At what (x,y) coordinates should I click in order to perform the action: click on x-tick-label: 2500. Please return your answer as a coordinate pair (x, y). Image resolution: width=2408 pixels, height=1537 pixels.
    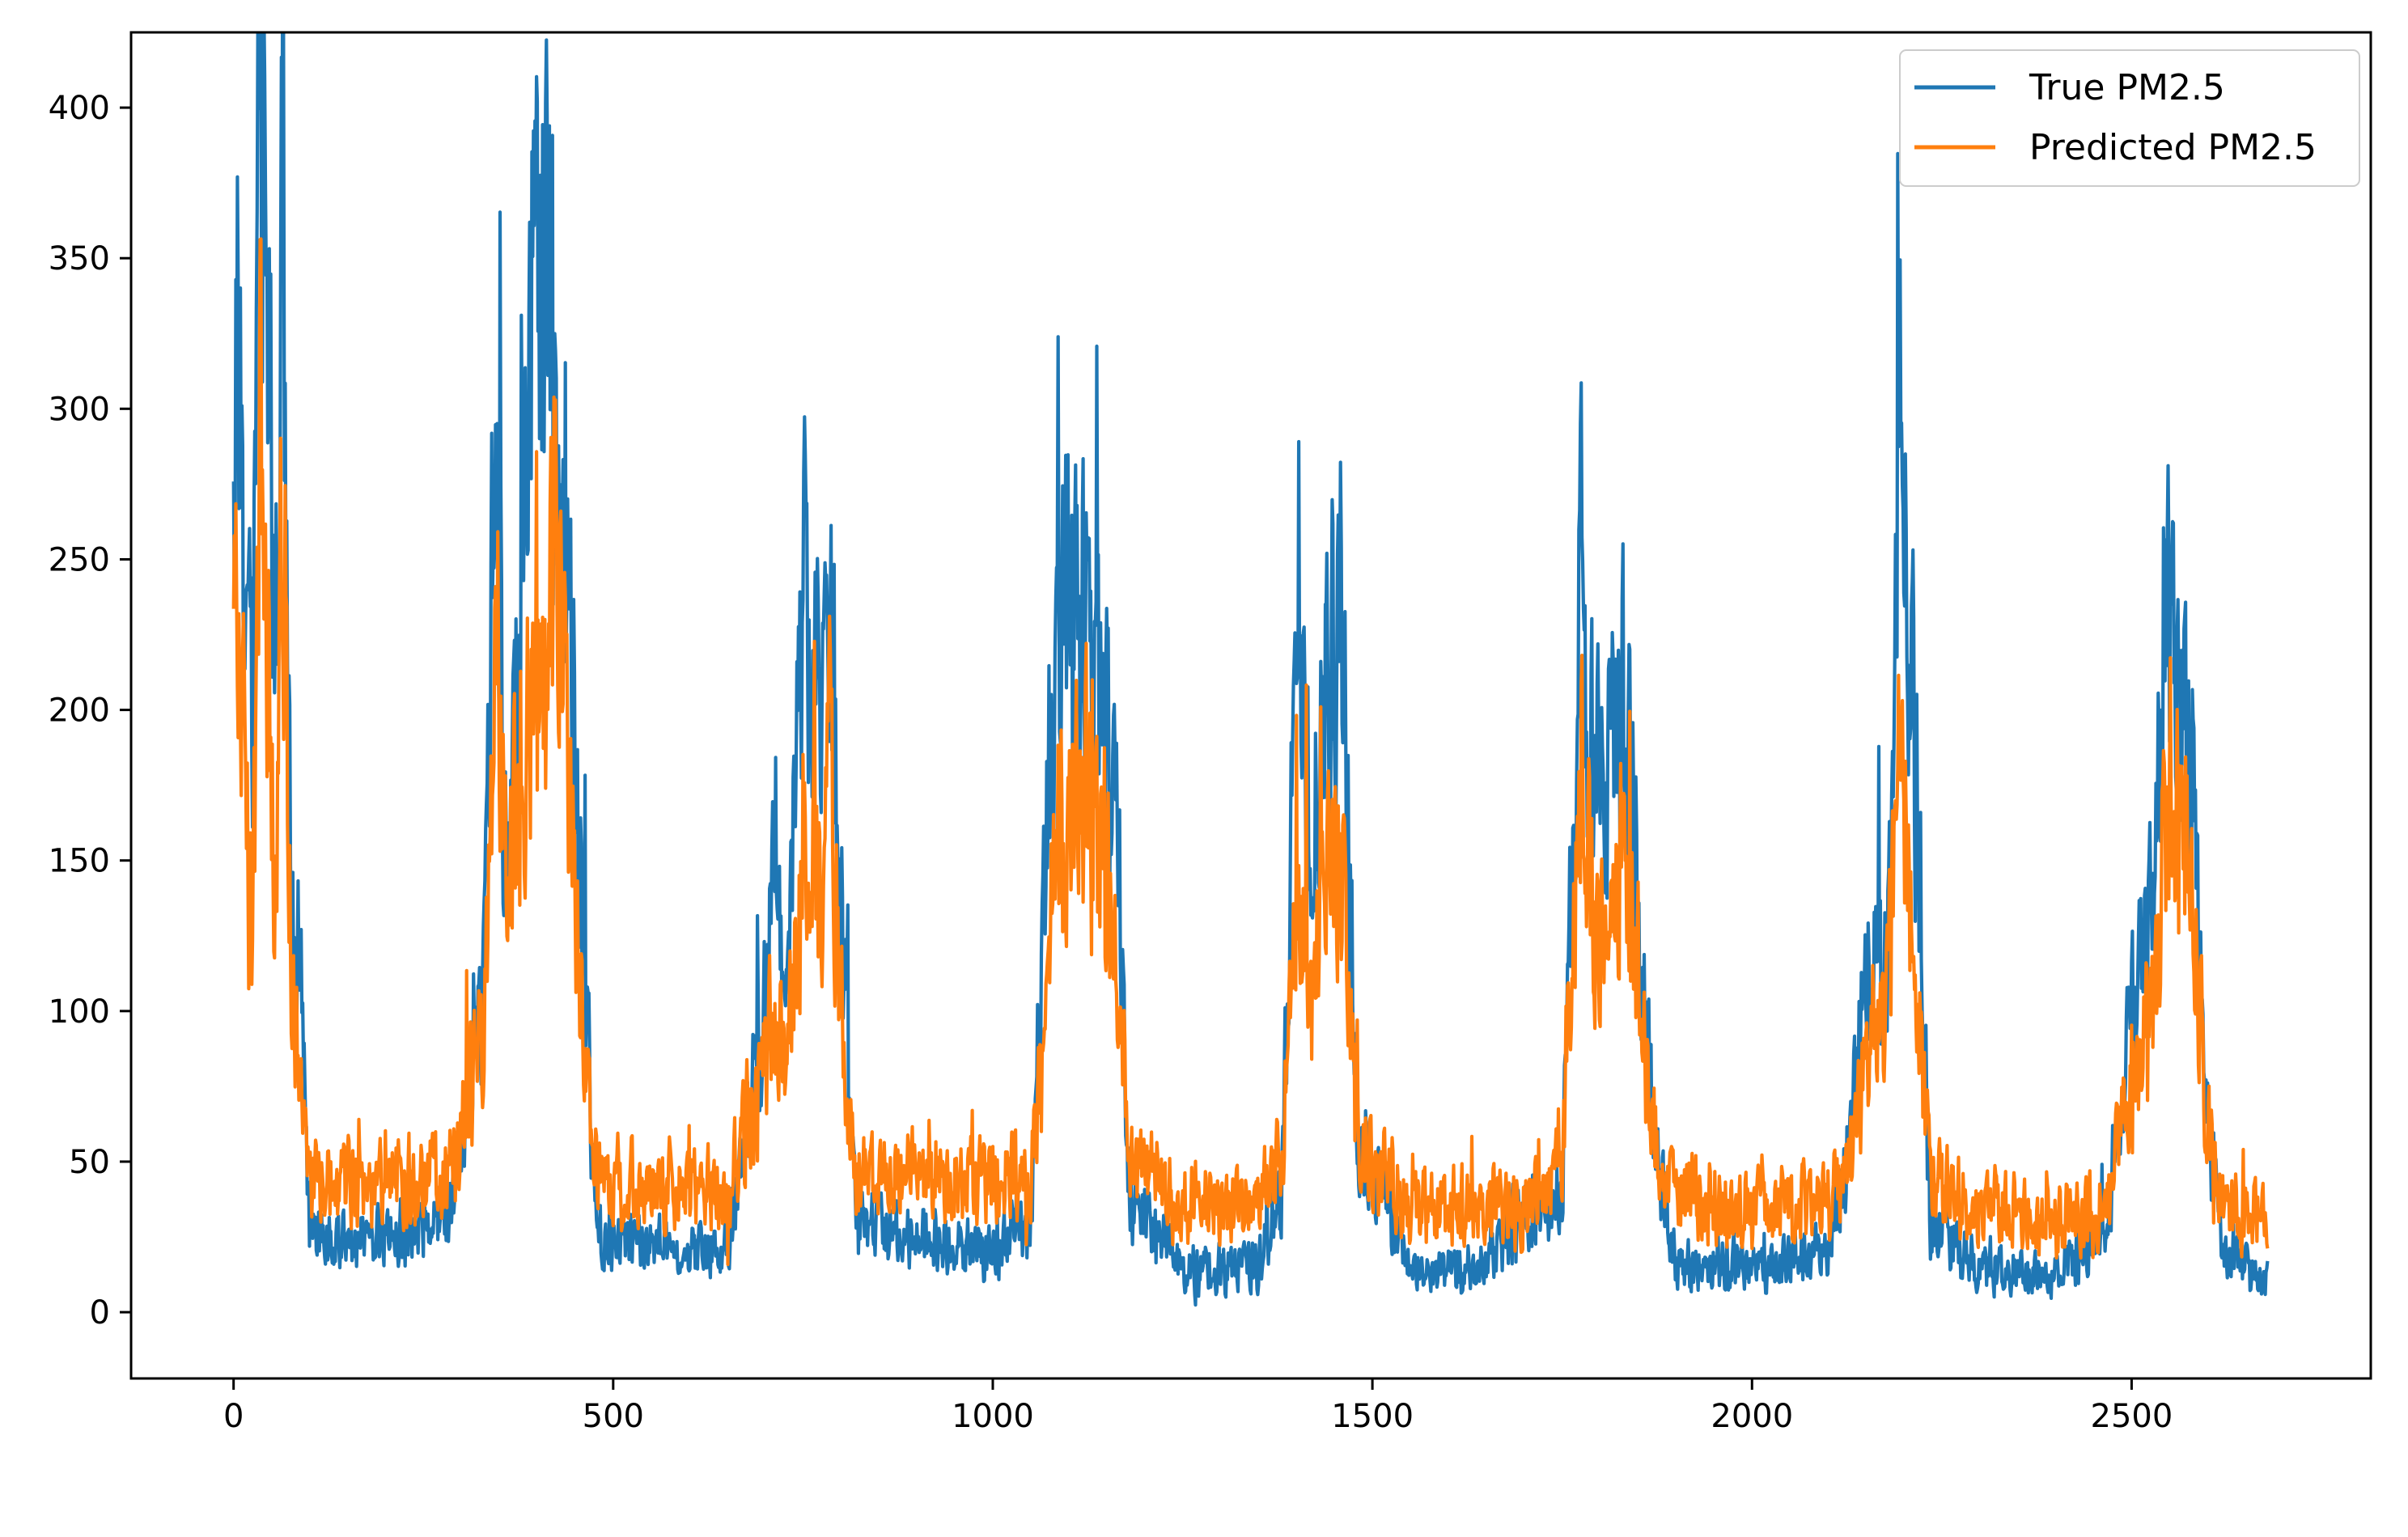
    Looking at the image, I should click on (2132, 1416).